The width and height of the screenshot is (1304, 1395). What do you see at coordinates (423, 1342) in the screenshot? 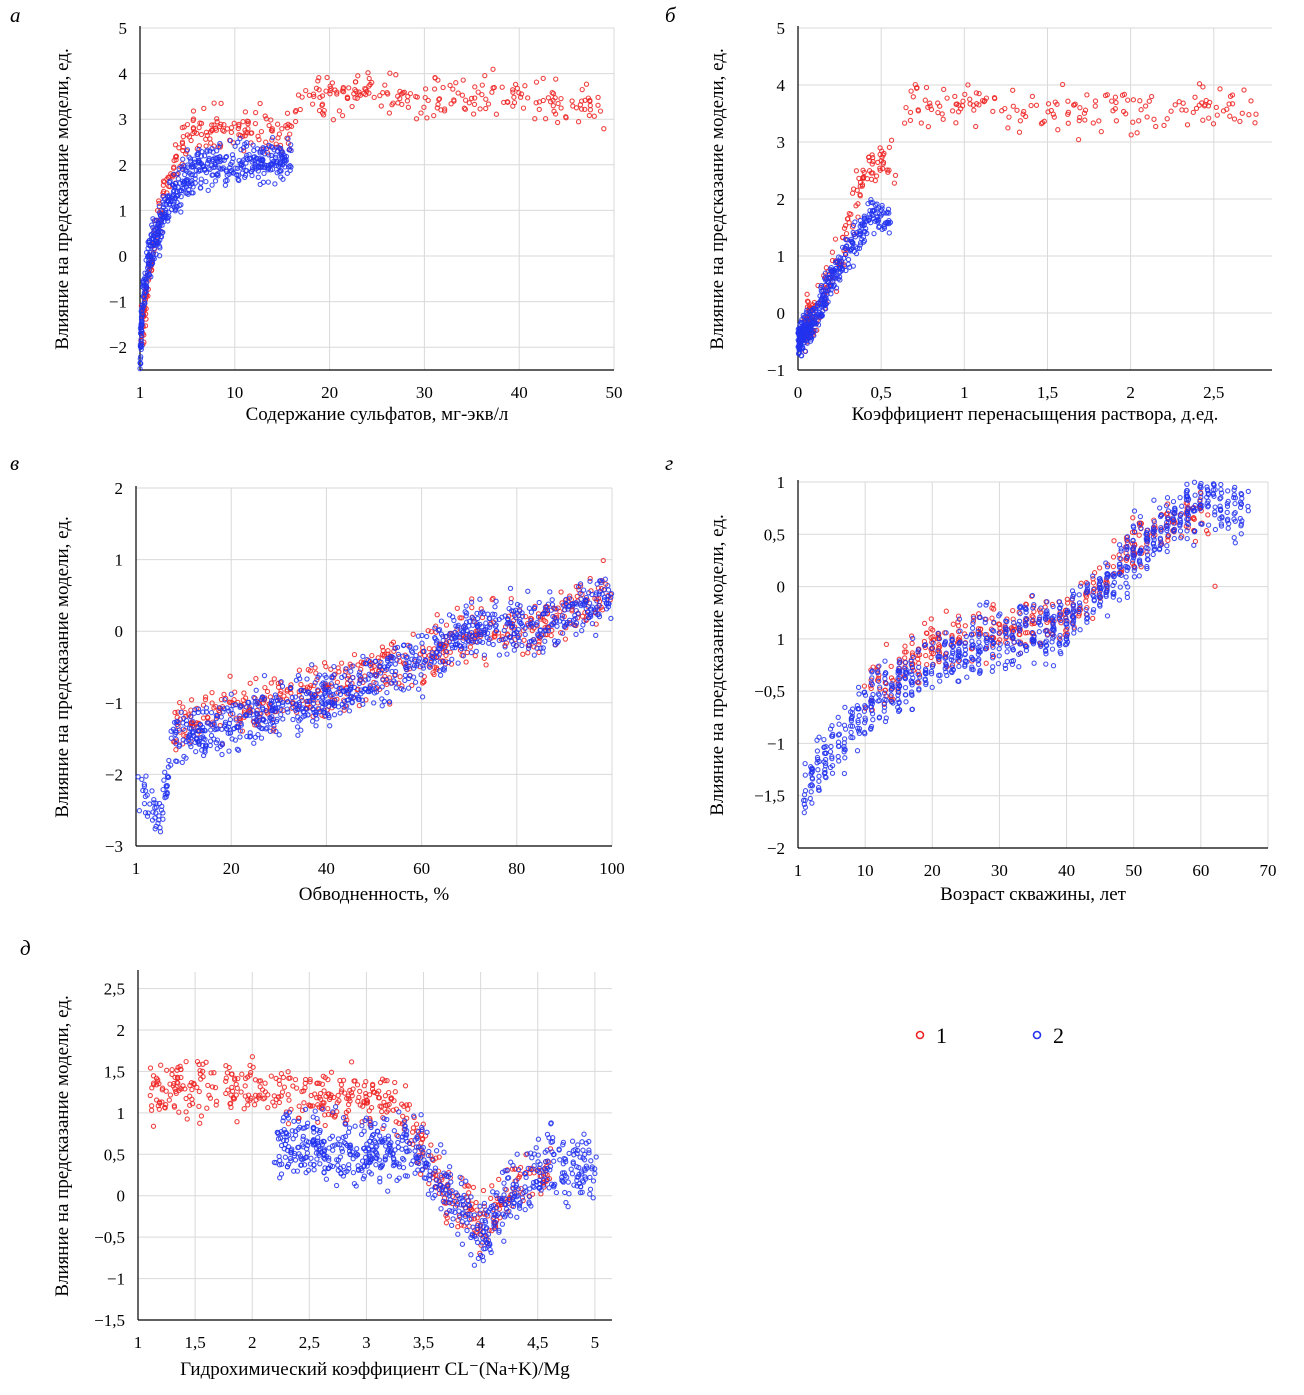
I see `x-tick-label: 3,5` at bounding box center [423, 1342].